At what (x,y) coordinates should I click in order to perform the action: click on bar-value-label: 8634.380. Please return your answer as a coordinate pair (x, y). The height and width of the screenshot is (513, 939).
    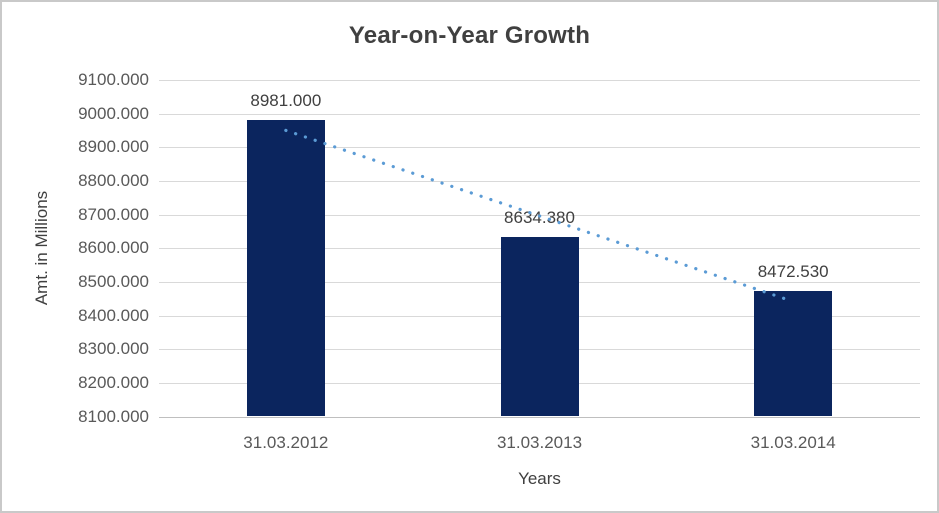
    Looking at the image, I should click on (539, 217).